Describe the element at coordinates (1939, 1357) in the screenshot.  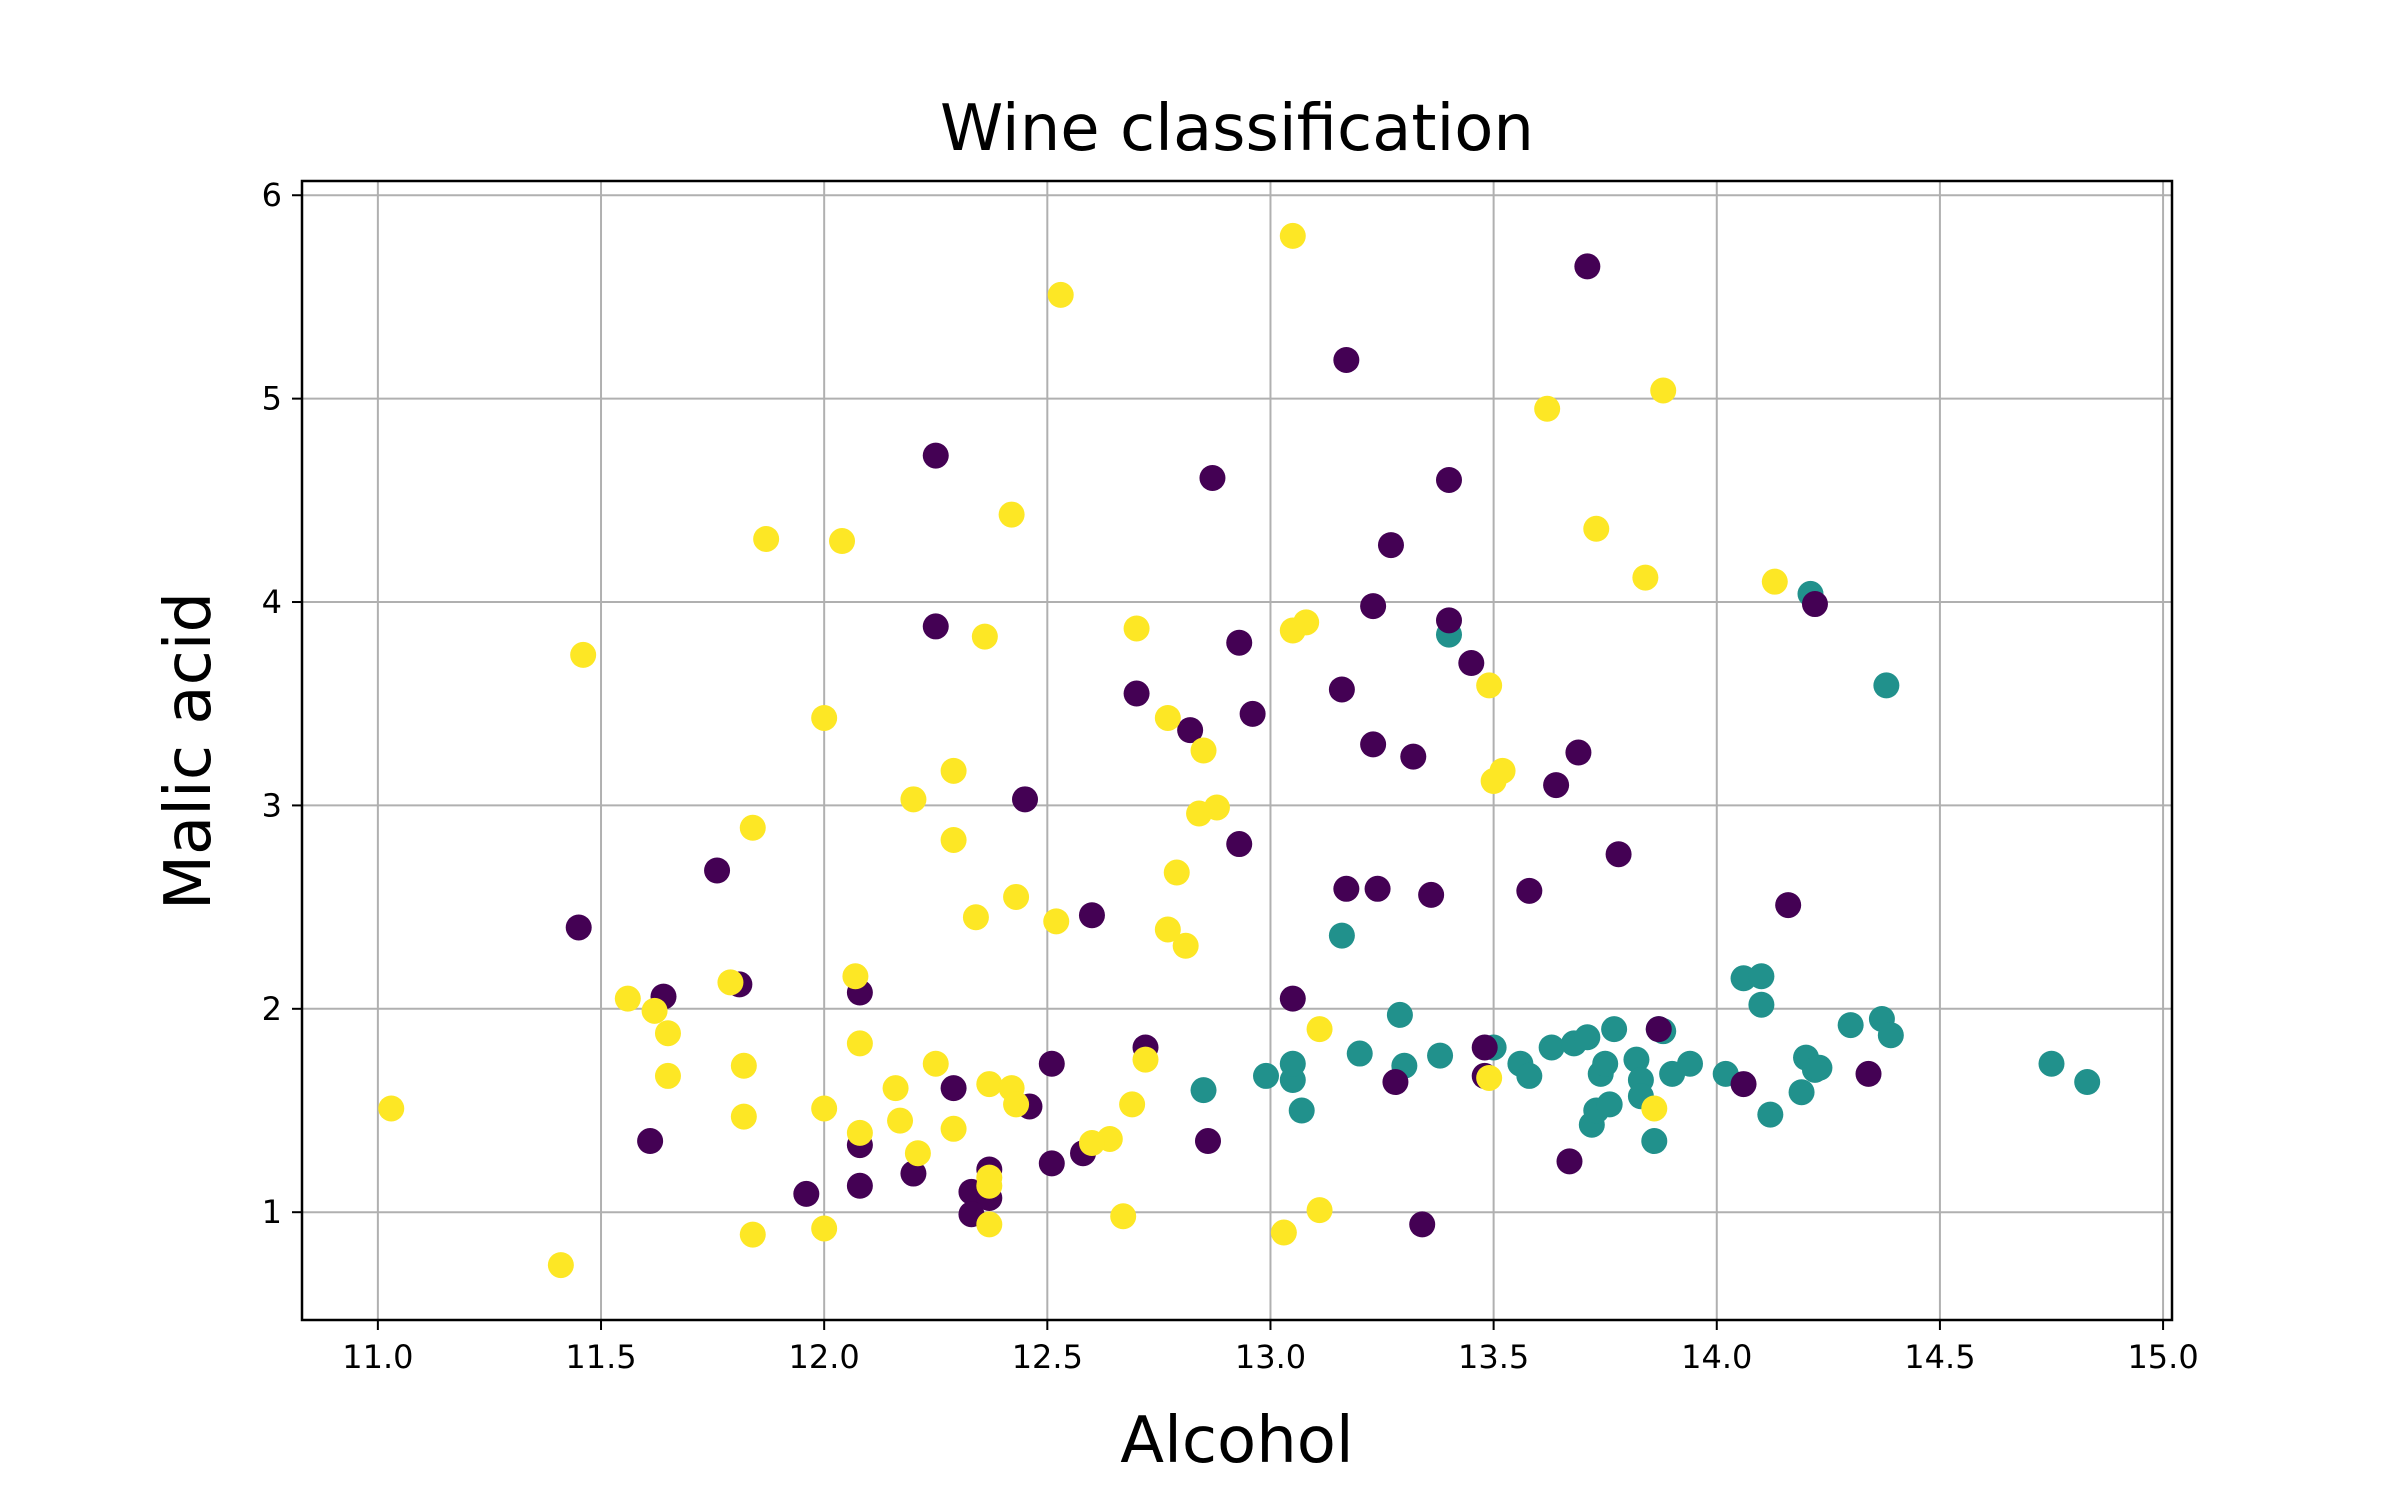
I see `x-tick-label: 14.5` at that location.